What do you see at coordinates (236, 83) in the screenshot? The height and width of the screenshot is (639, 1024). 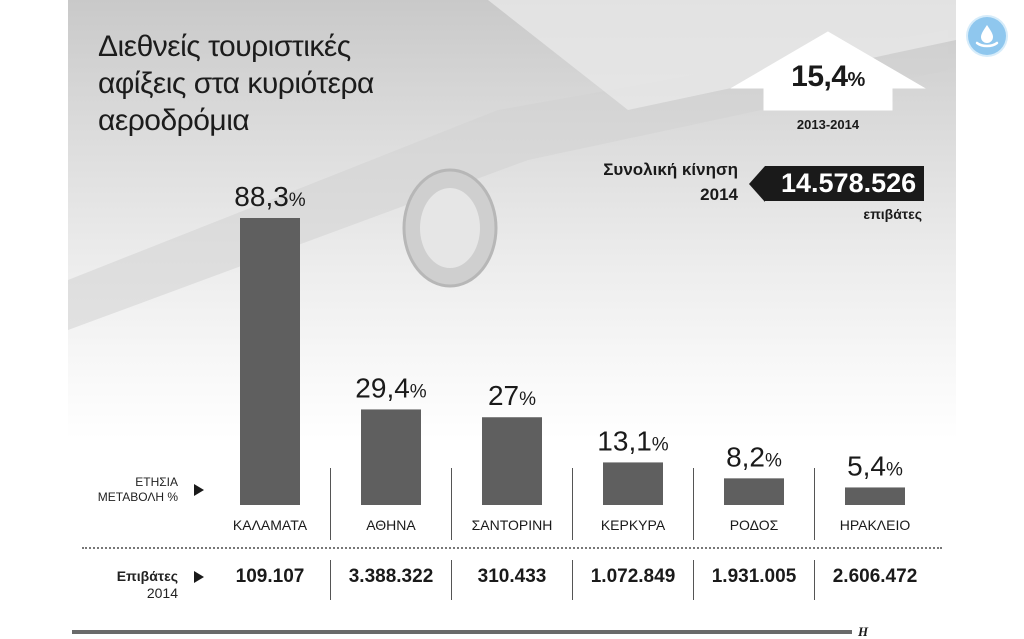 I see `title-line-2: αφίξεις στα κυριότερα` at bounding box center [236, 83].